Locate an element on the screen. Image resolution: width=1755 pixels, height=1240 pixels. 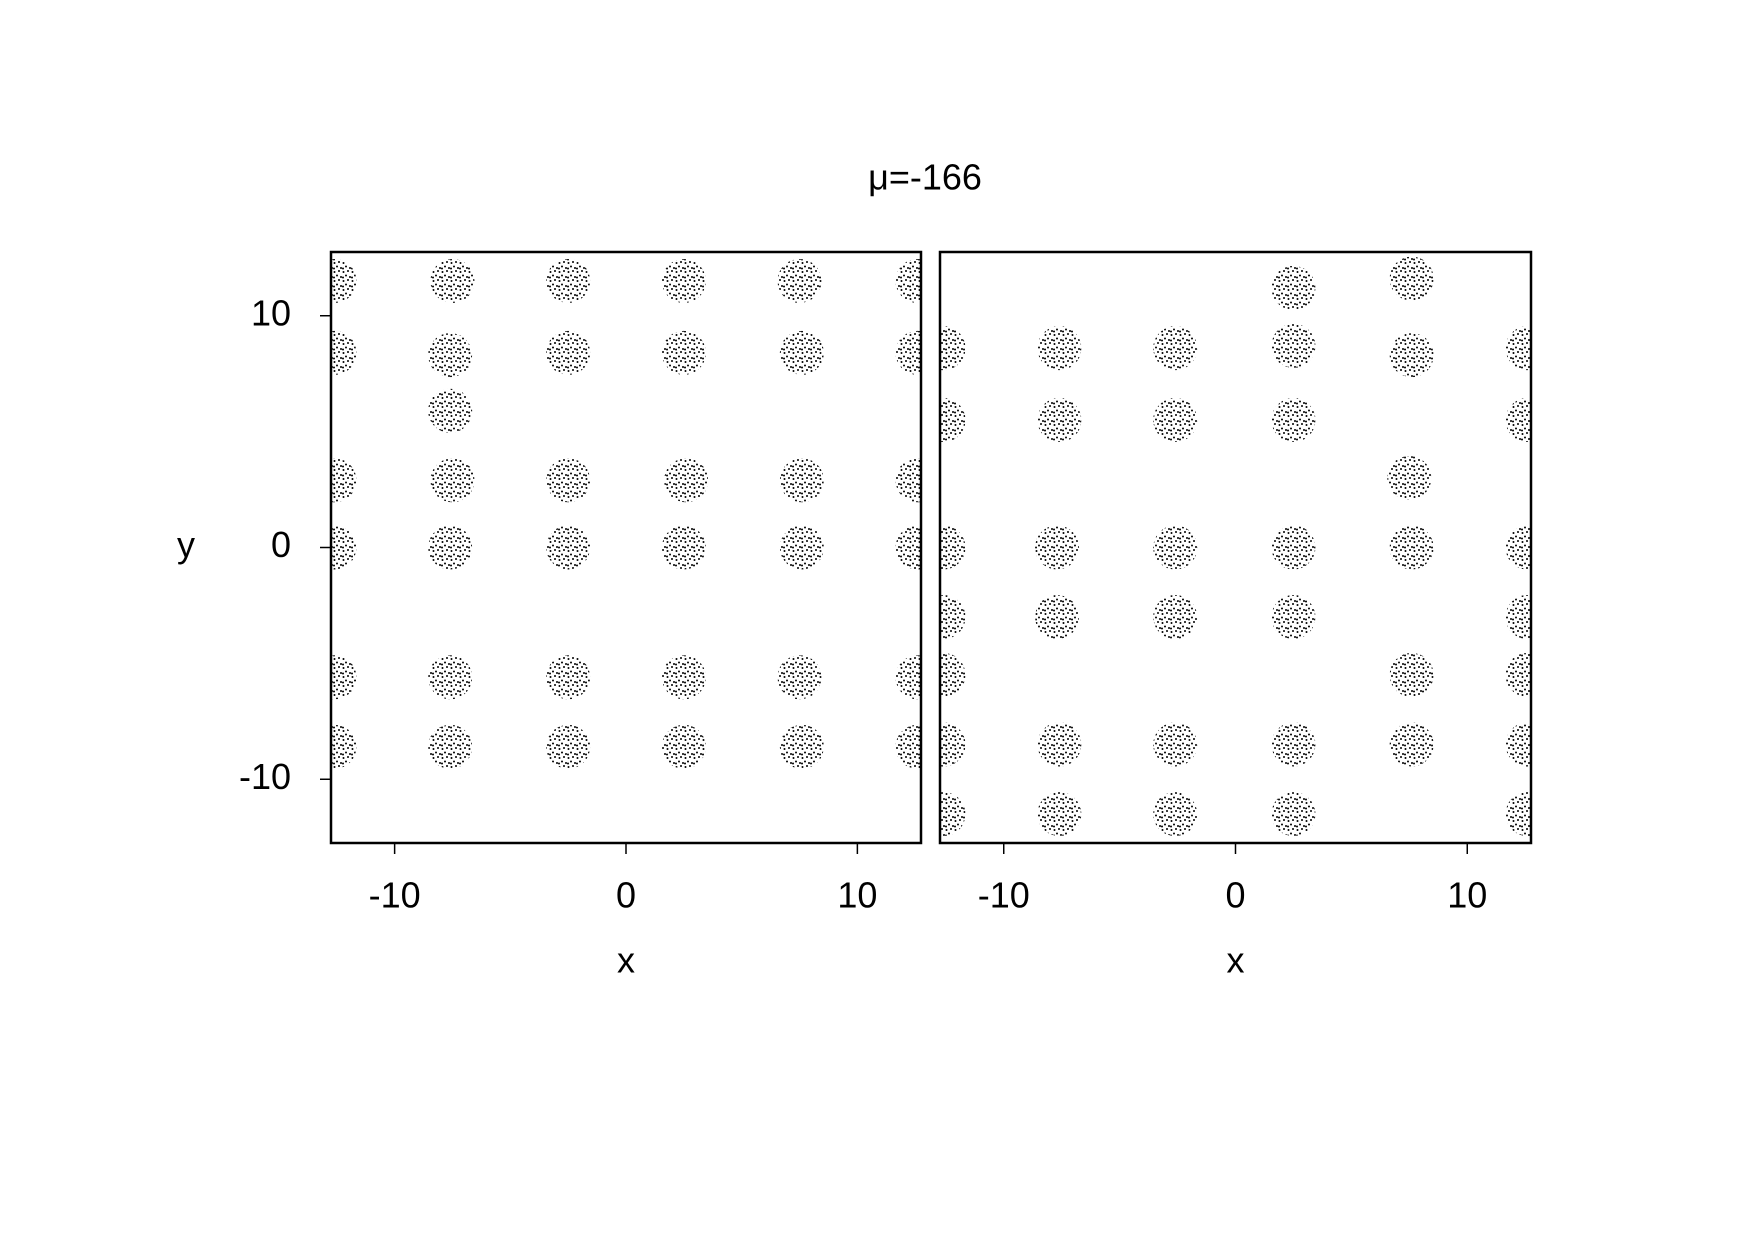
y-tick-label: 0 is located at coordinates (281, 544).